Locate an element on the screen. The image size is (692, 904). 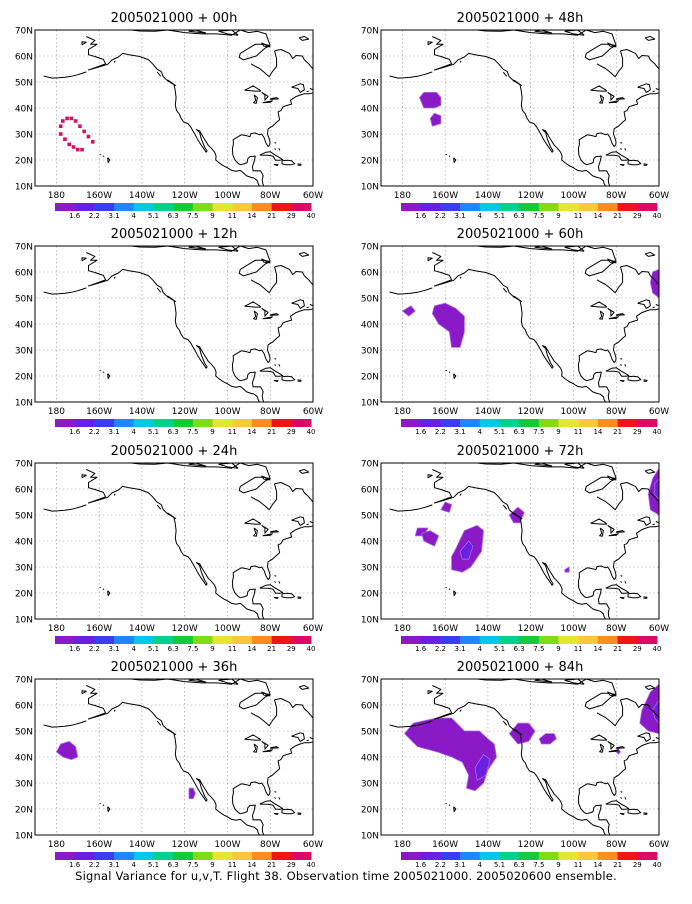
colorbar-label: 40 is located at coordinates (657, 216).